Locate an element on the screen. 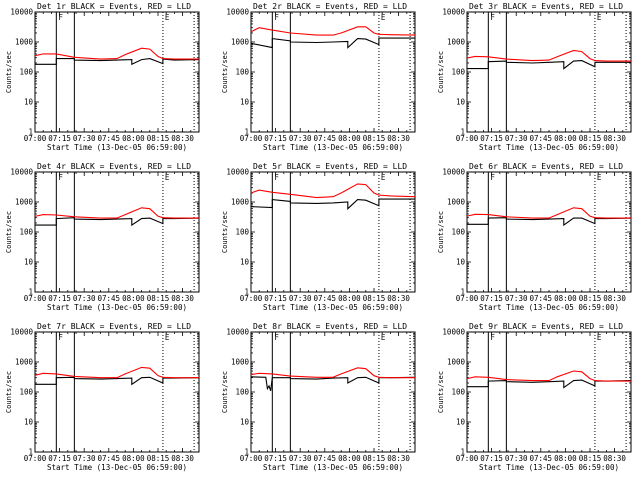 This screenshot has height=480, width=640. marker-label: E is located at coordinates (167, 337).